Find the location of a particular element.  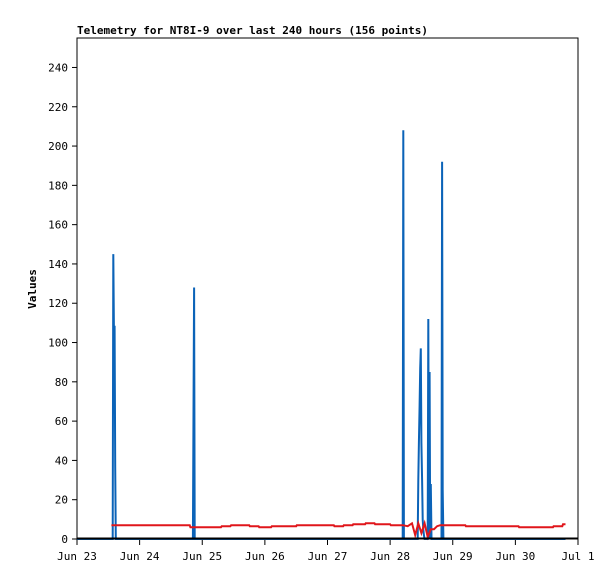

y-tick-label: 180 is located at coordinates (58, 185).